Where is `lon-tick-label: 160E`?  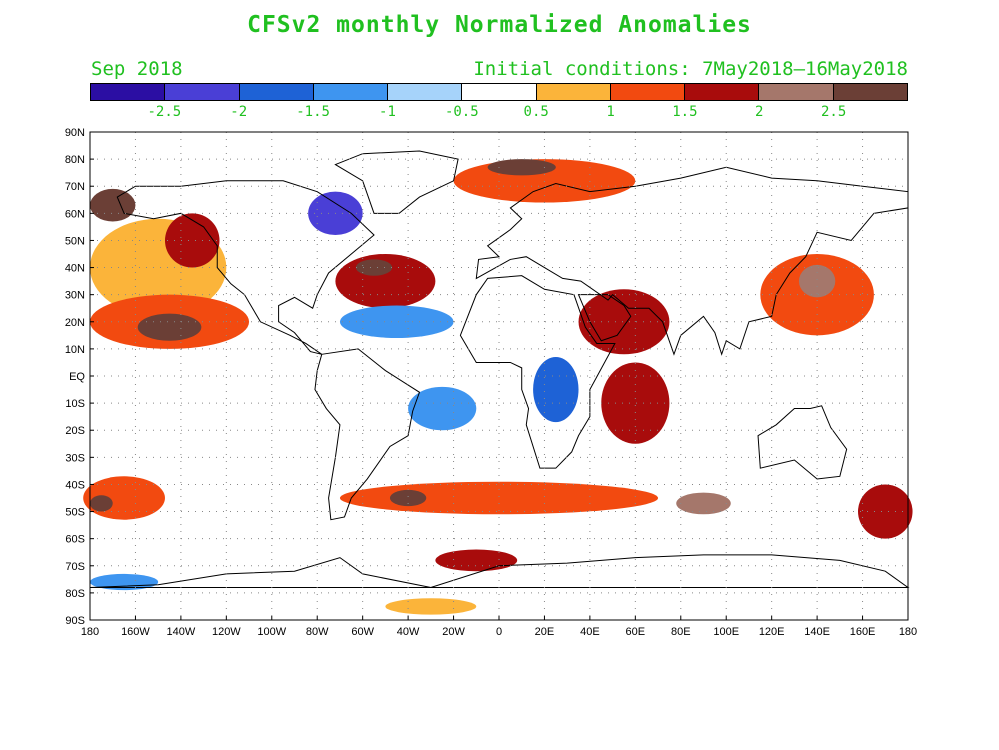 lon-tick-label: 160E is located at coordinates (863, 632).